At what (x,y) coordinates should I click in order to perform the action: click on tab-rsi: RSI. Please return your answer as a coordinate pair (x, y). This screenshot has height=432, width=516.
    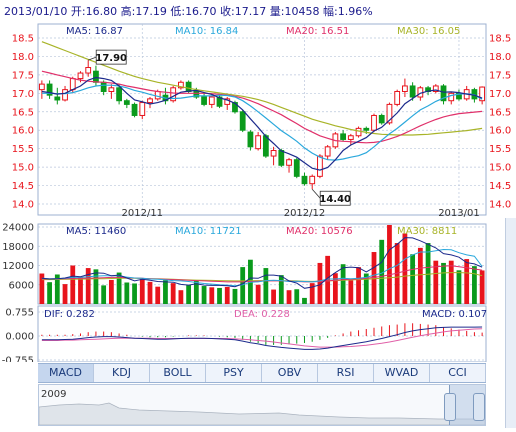
    Looking at the image, I should click on (346, 373).